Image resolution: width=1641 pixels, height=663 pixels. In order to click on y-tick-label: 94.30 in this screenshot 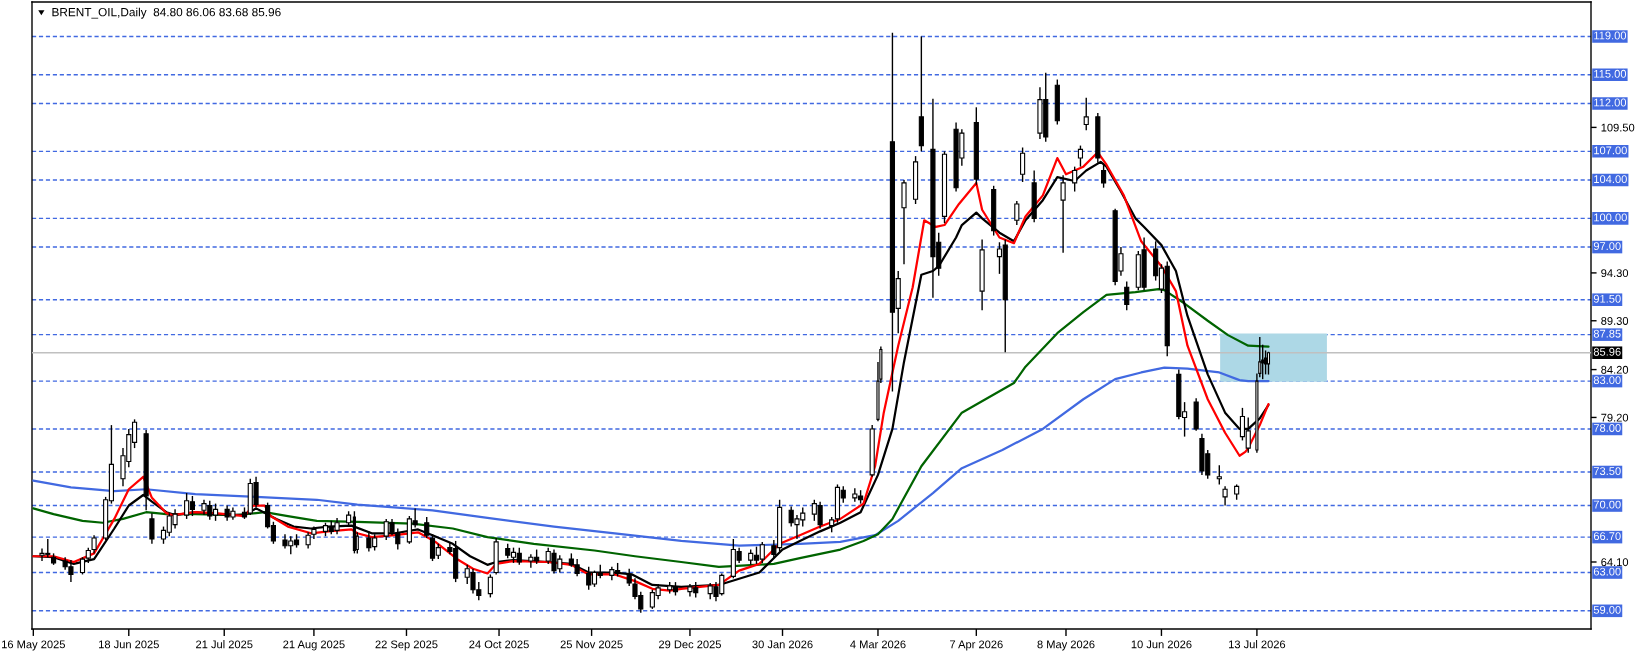, I will do `click(1615, 273)`.